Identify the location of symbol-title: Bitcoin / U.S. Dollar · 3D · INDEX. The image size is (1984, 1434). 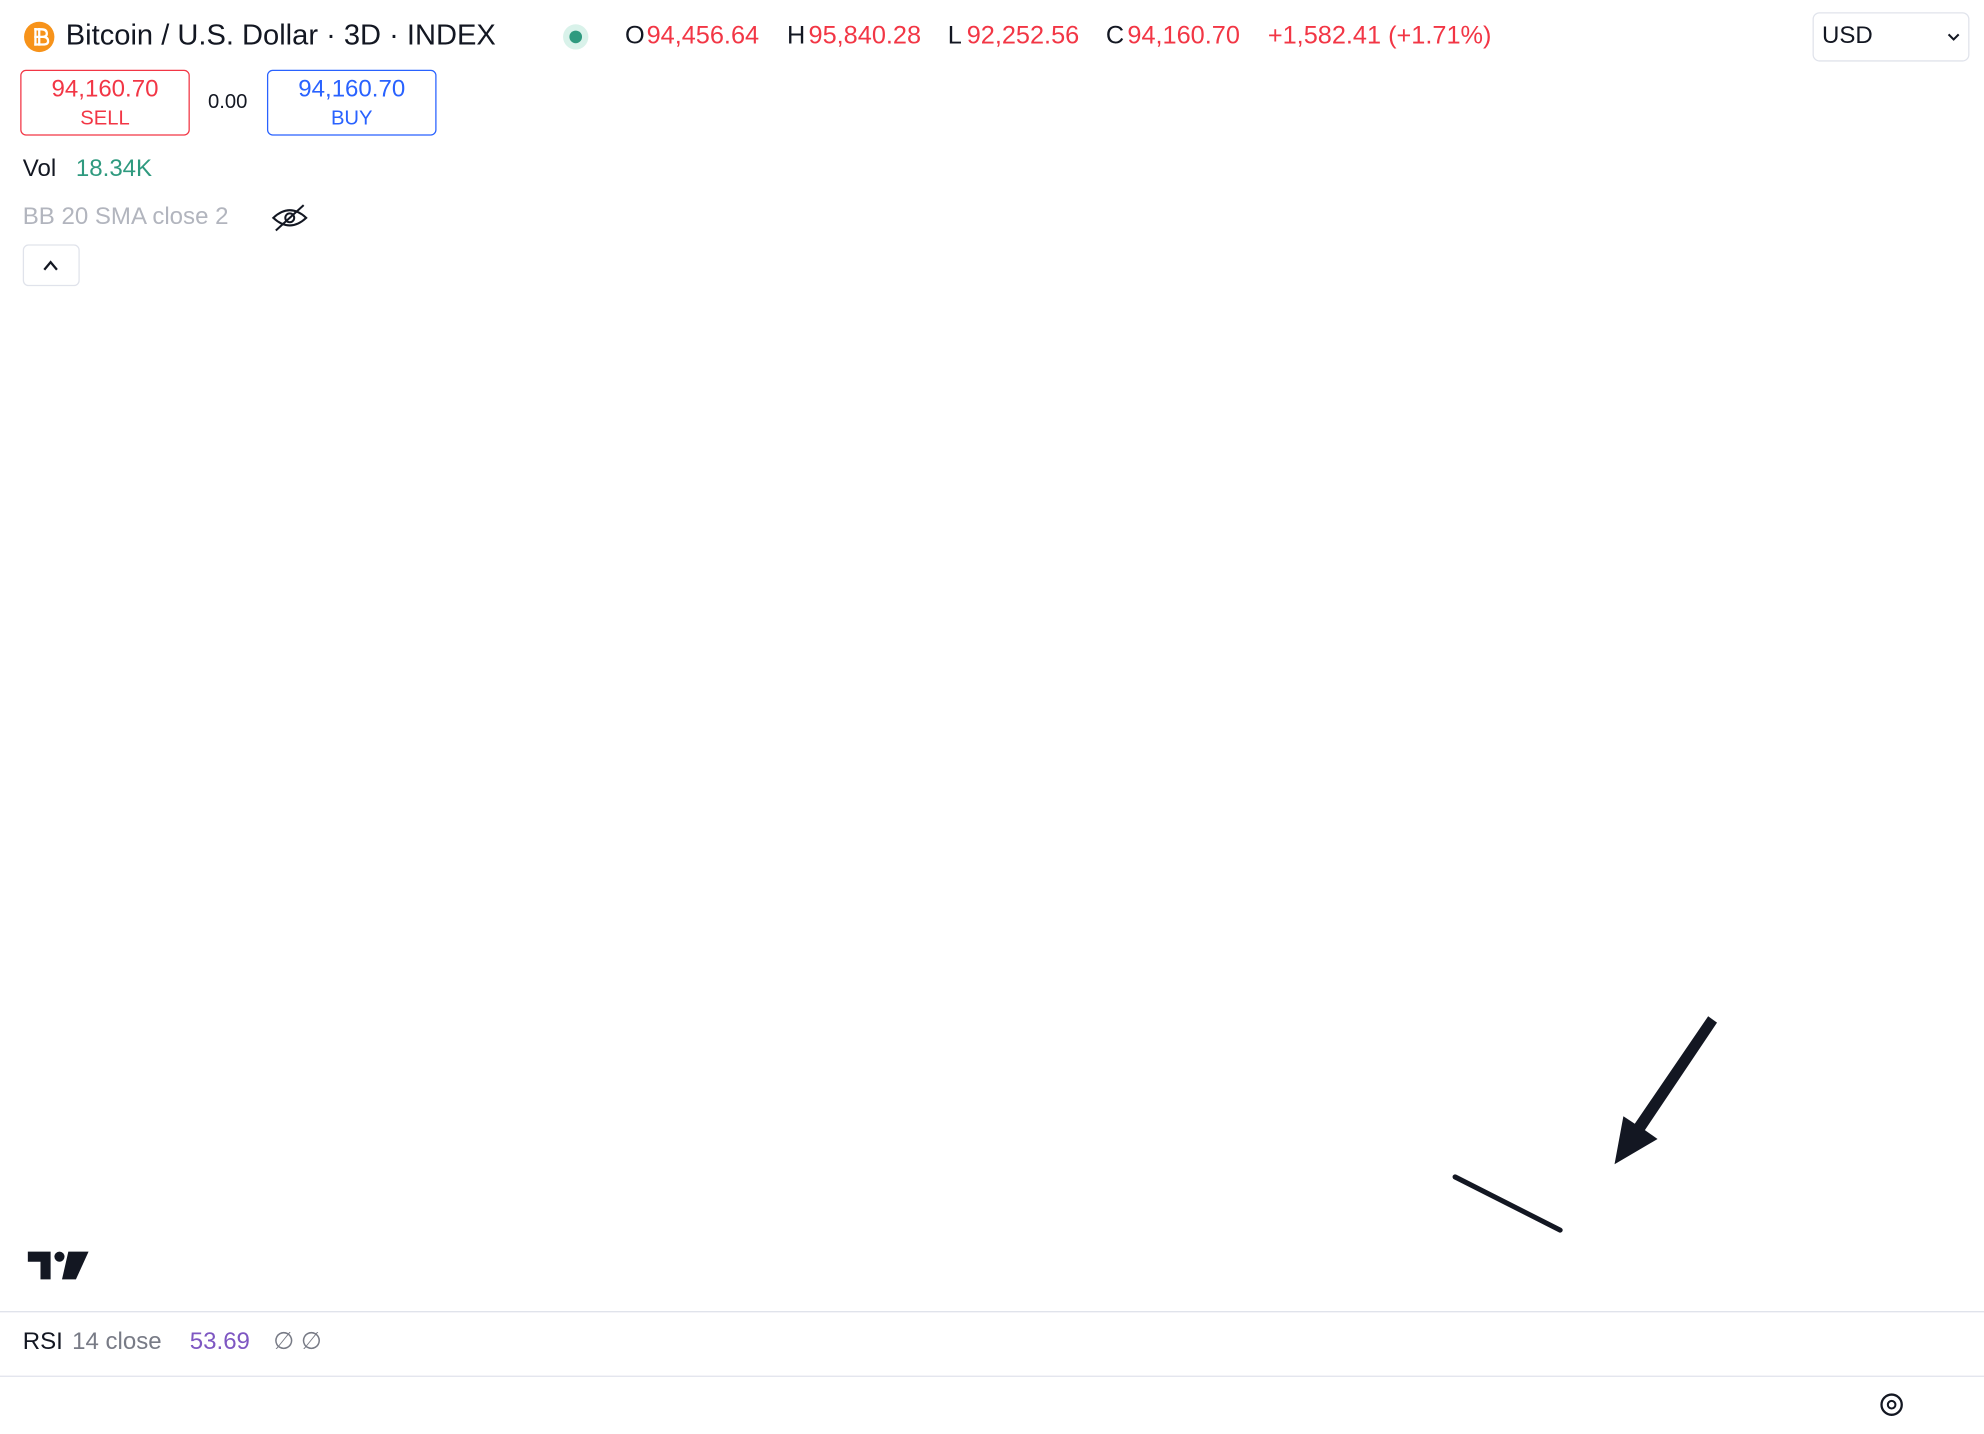
(281, 36).